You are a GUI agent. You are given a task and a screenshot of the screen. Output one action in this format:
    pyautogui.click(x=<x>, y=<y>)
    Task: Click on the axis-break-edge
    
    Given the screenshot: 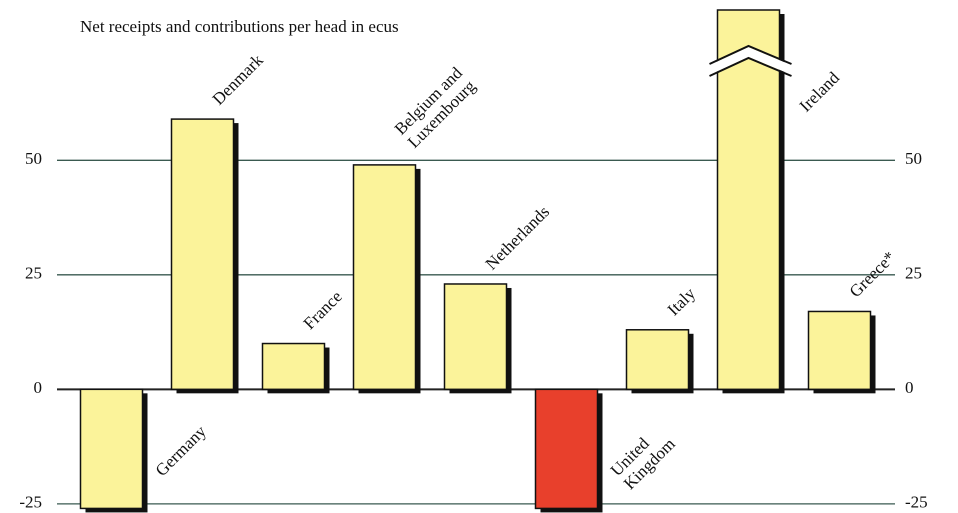 What is the action you would take?
    pyautogui.click(x=750, y=60)
    